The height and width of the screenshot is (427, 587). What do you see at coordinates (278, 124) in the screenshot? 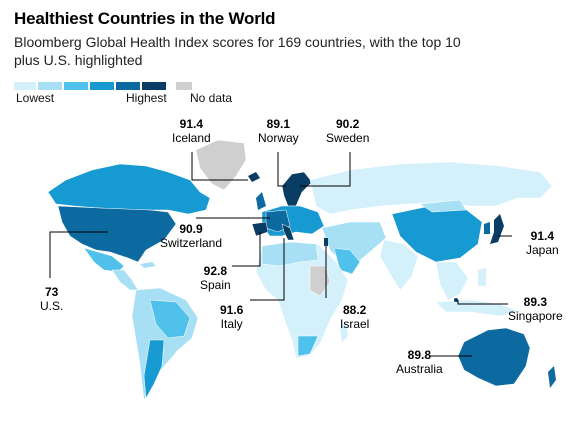
I see `callout-value: 89.1` at bounding box center [278, 124].